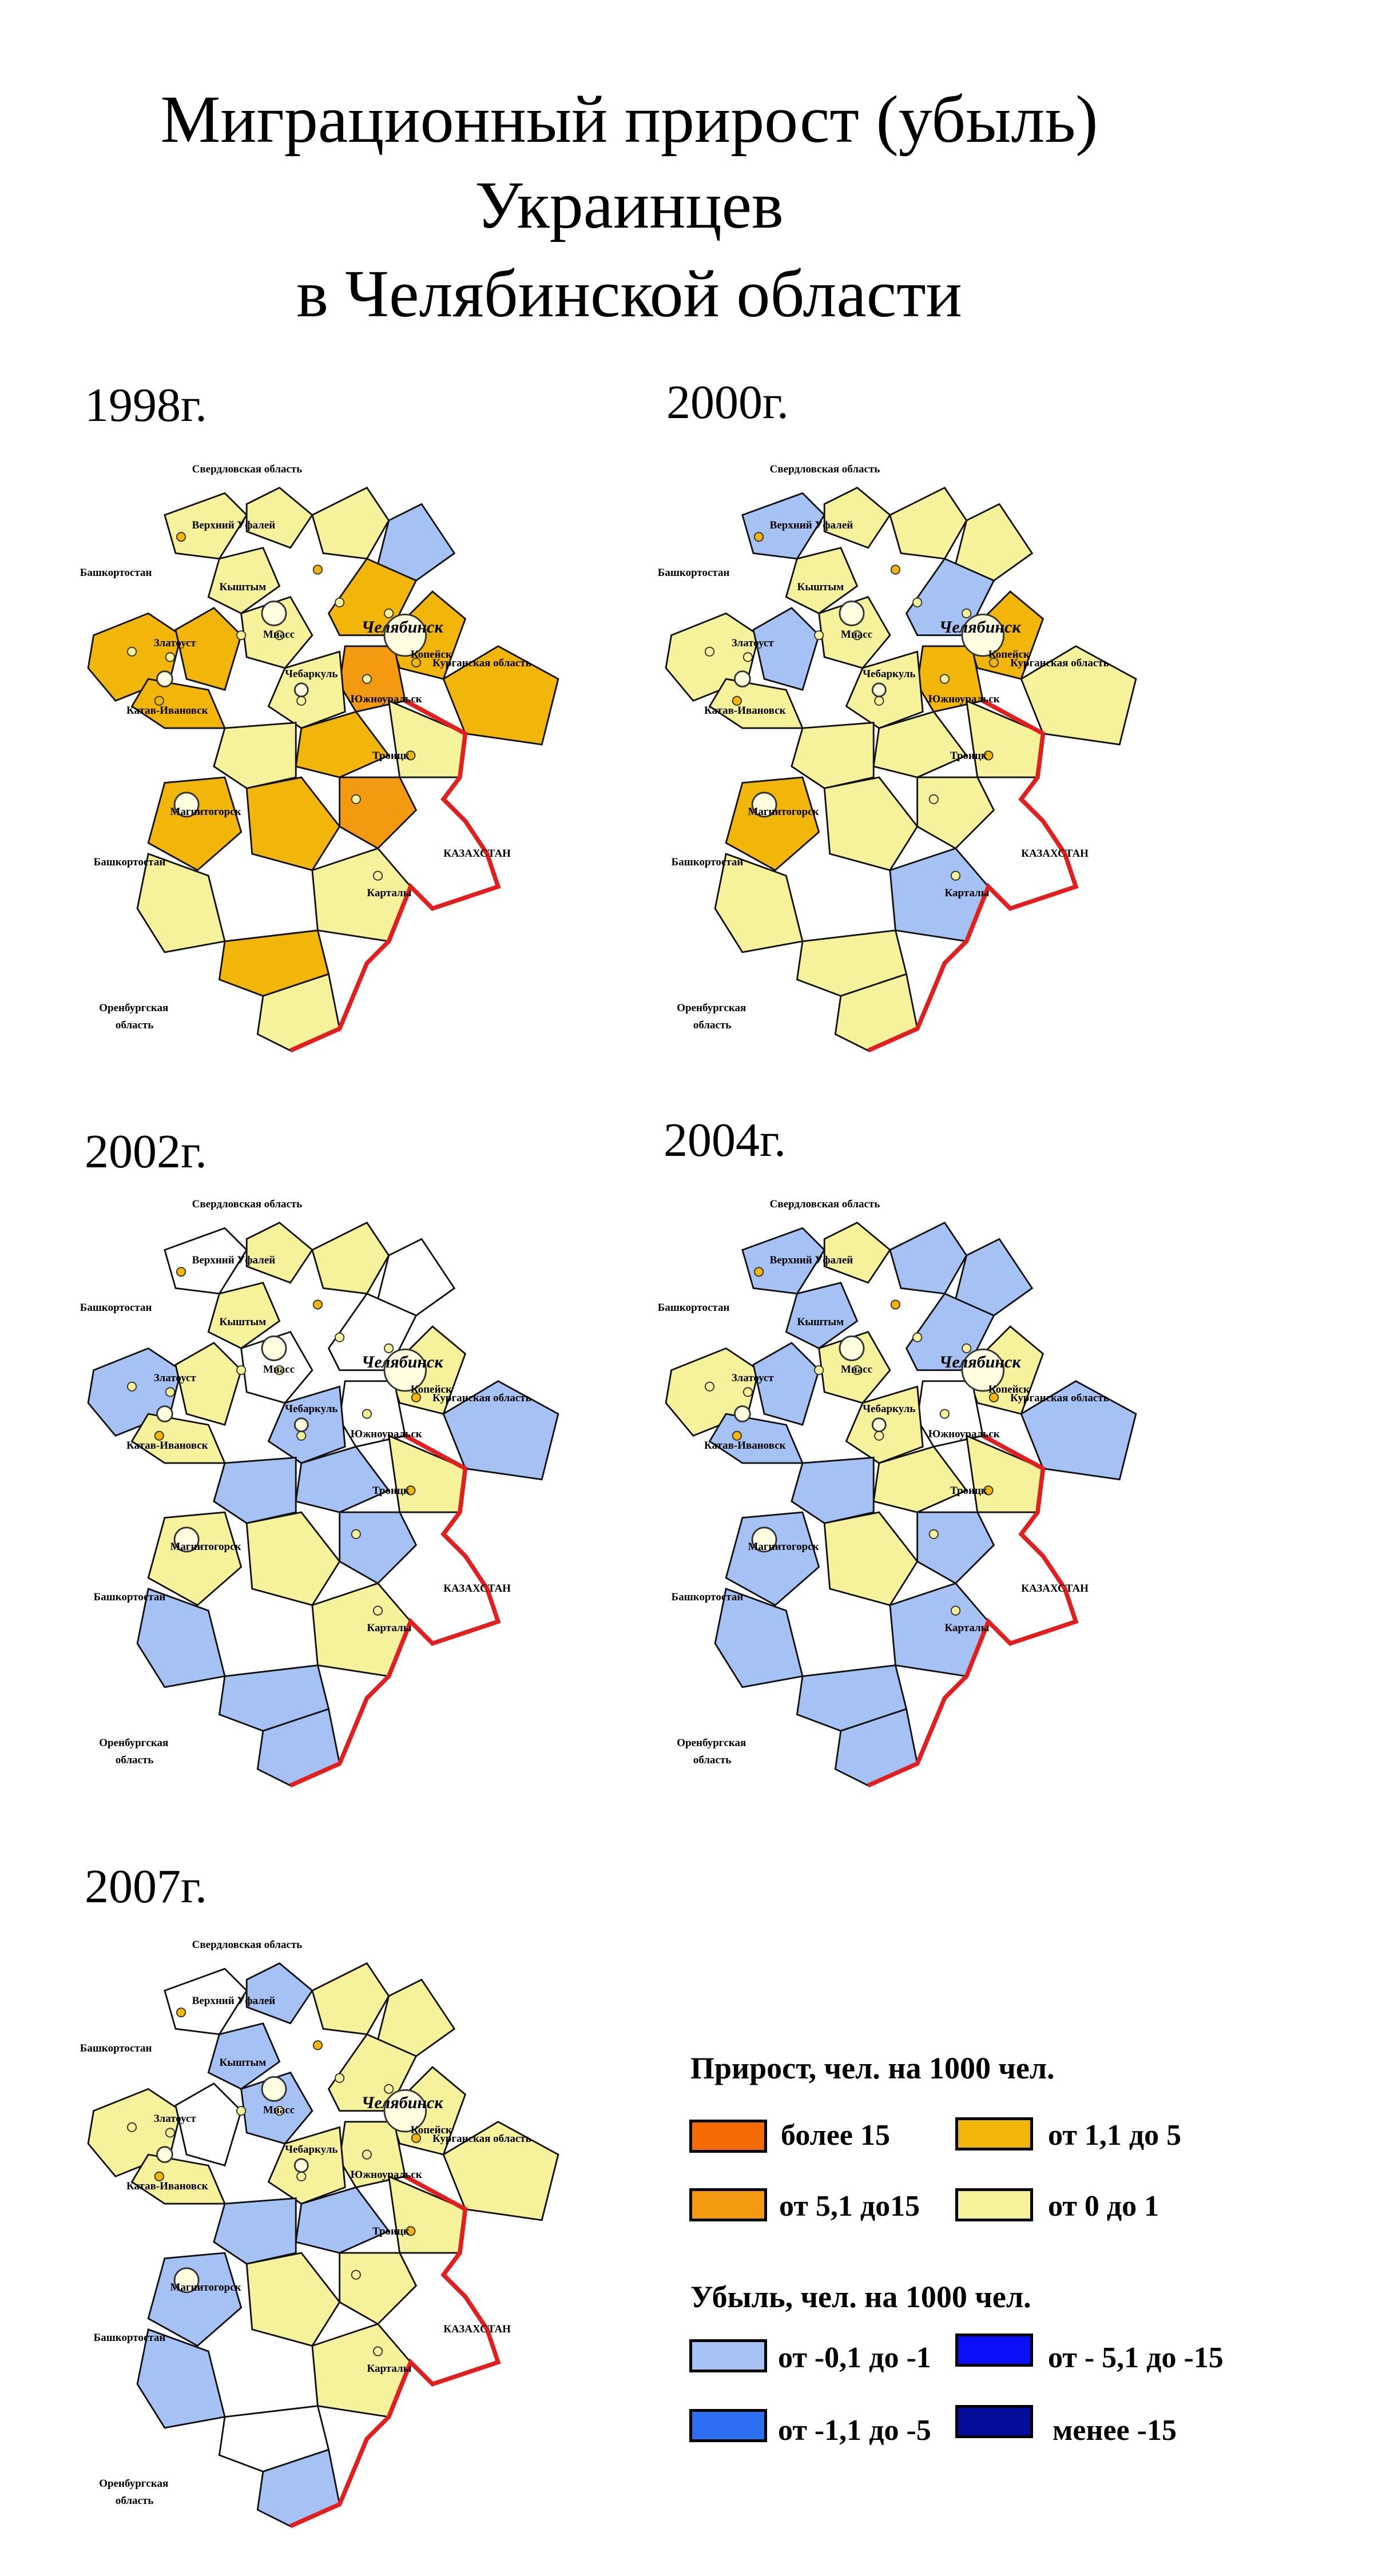 Image resolution: width=1390 pixels, height=2576 pixels. What do you see at coordinates (395, 2351) in the screenshot?
I see `kazakhstan-border` at bounding box center [395, 2351].